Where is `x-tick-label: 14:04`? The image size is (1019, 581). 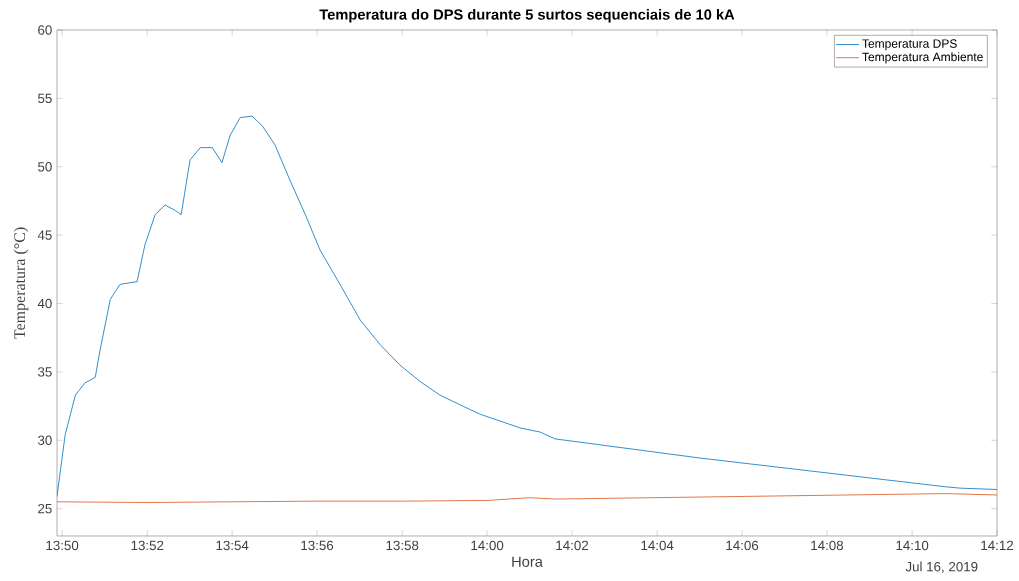
x-tick-label: 14:04 is located at coordinates (657, 545).